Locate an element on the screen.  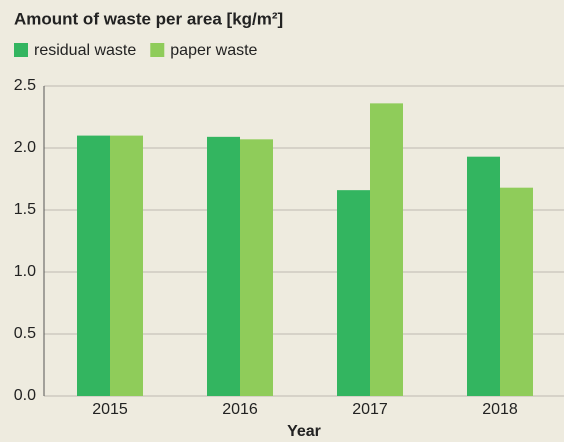
legend-label: paper waste is located at coordinates (213, 50).